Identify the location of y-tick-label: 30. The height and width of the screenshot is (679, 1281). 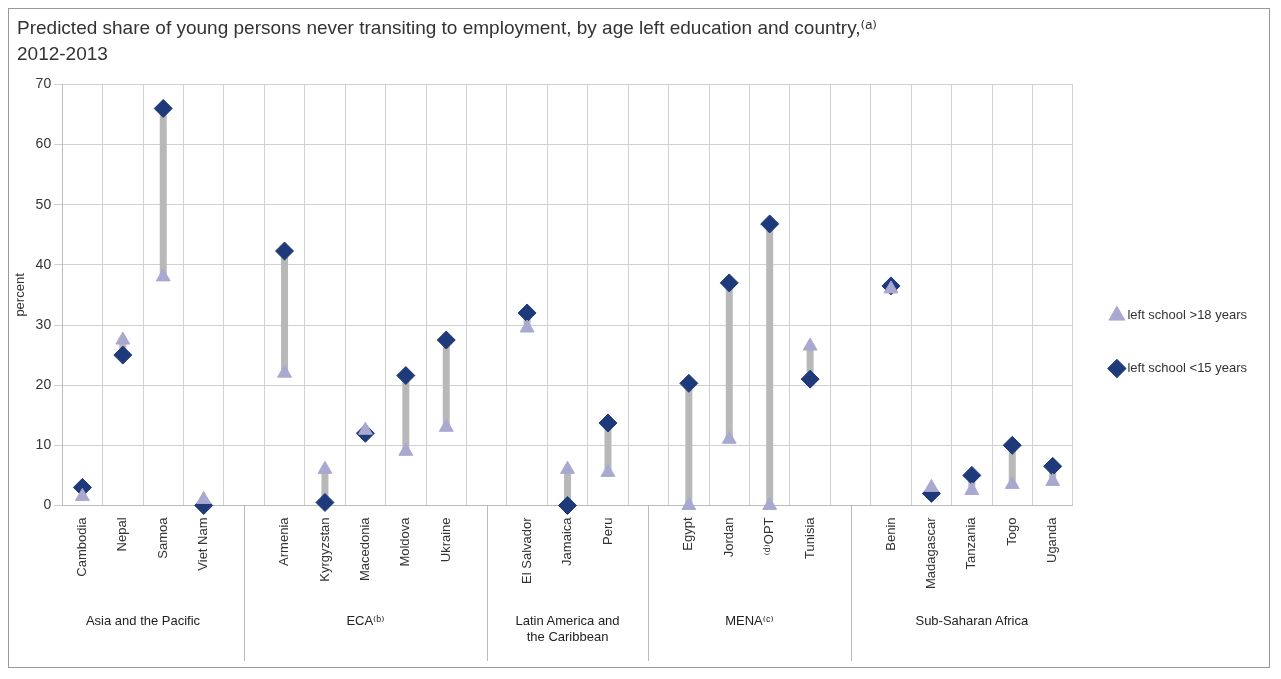
(43, 323).